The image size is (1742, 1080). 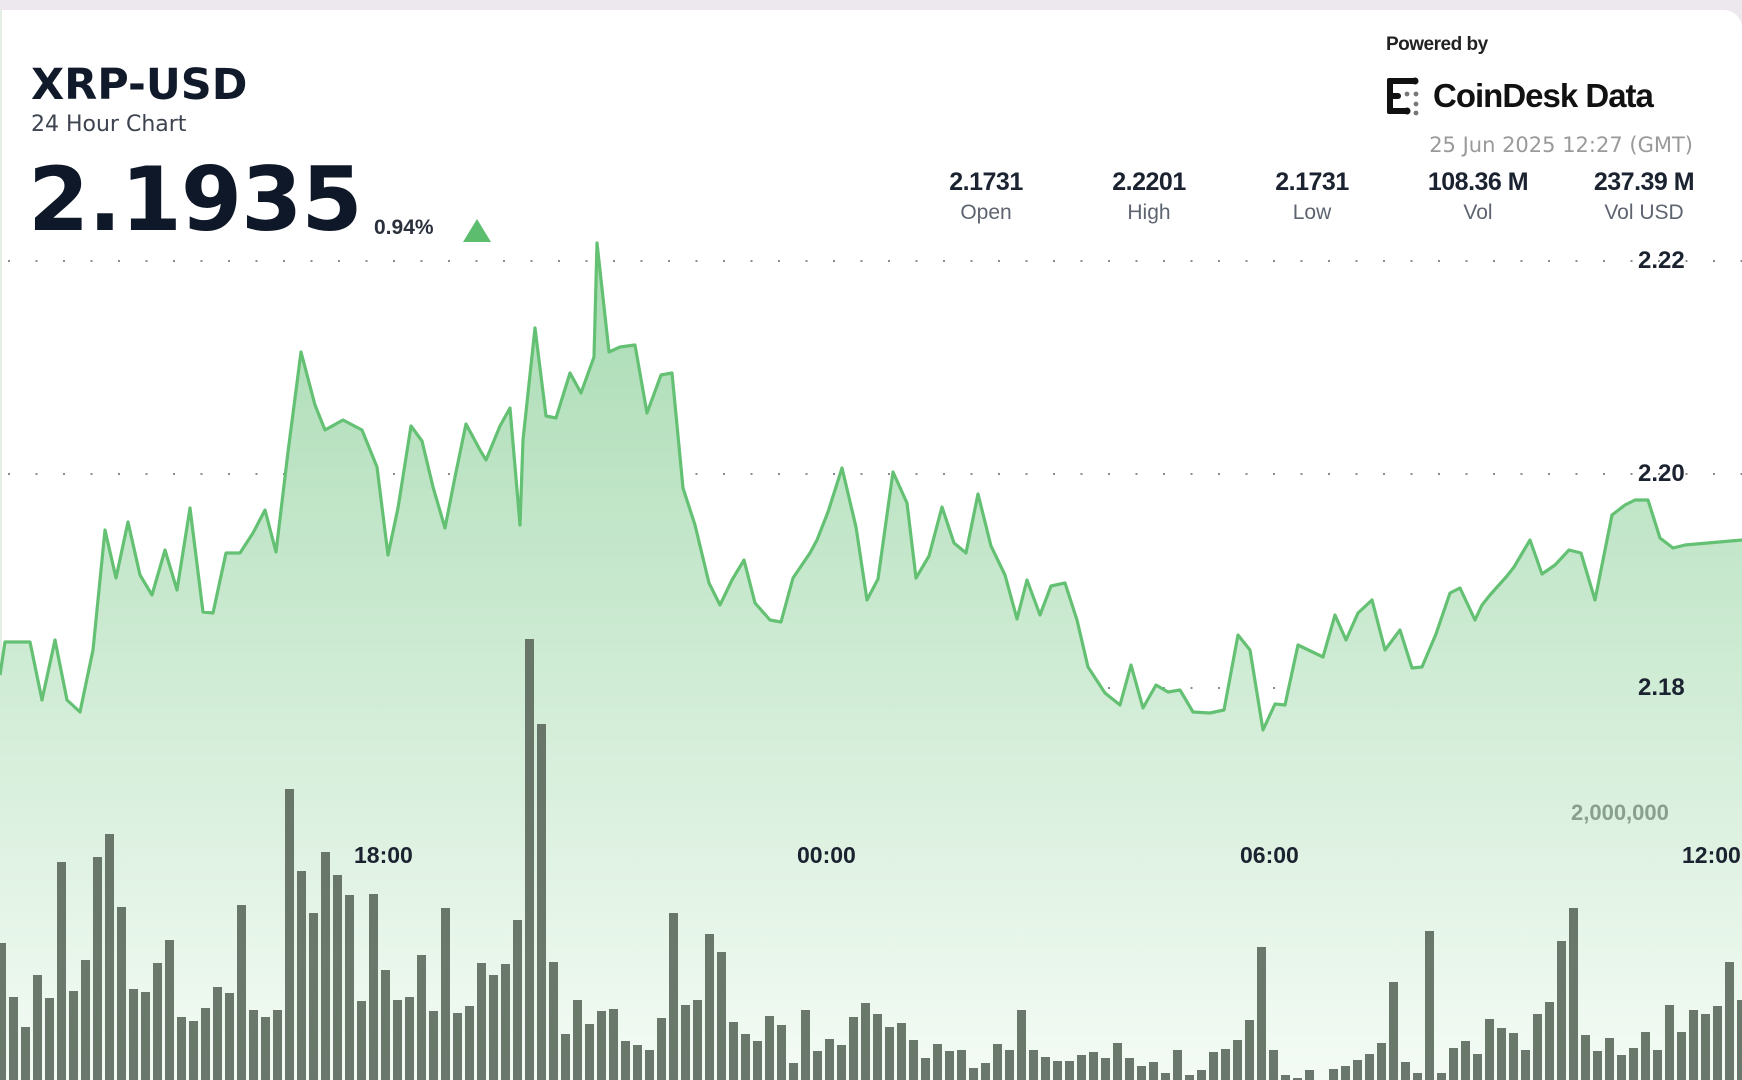 What do you see at coordinates (1149, 182) in the screenshot?
I see `stat-high-value: 2.2201` at bounding box center [1149, 182].